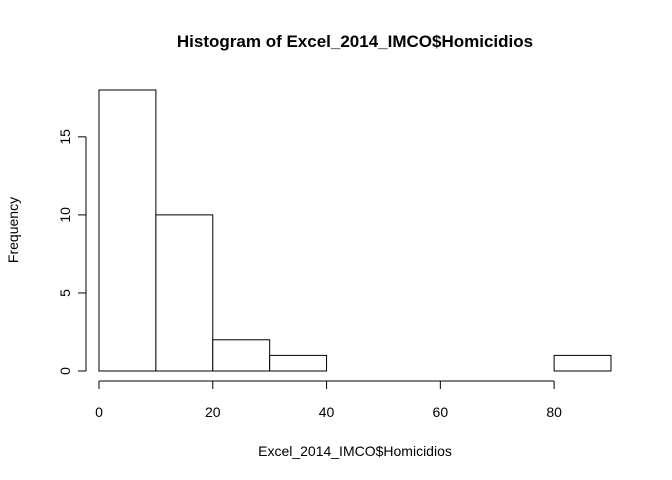  What do you see at coordinates (441, 412) in the screenshot?
I see `x-tick-label: 60` at bounding box center [441, 412].